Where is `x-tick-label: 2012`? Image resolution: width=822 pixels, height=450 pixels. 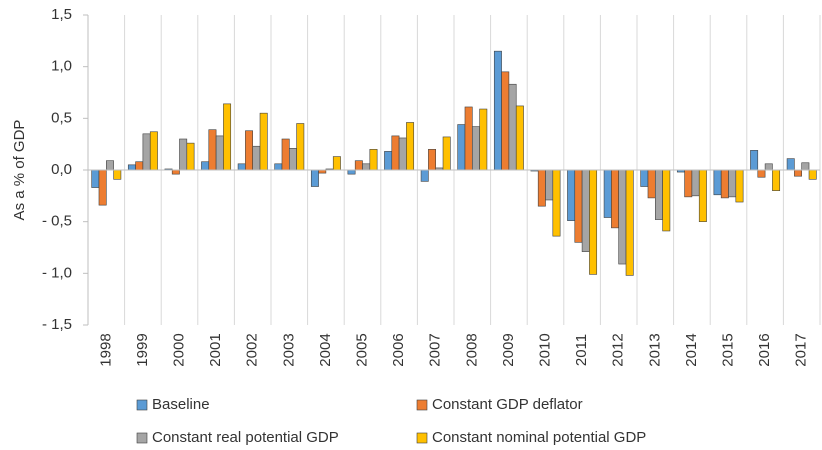 x-tick-label: 2012 is located at coordinates (618, 349).